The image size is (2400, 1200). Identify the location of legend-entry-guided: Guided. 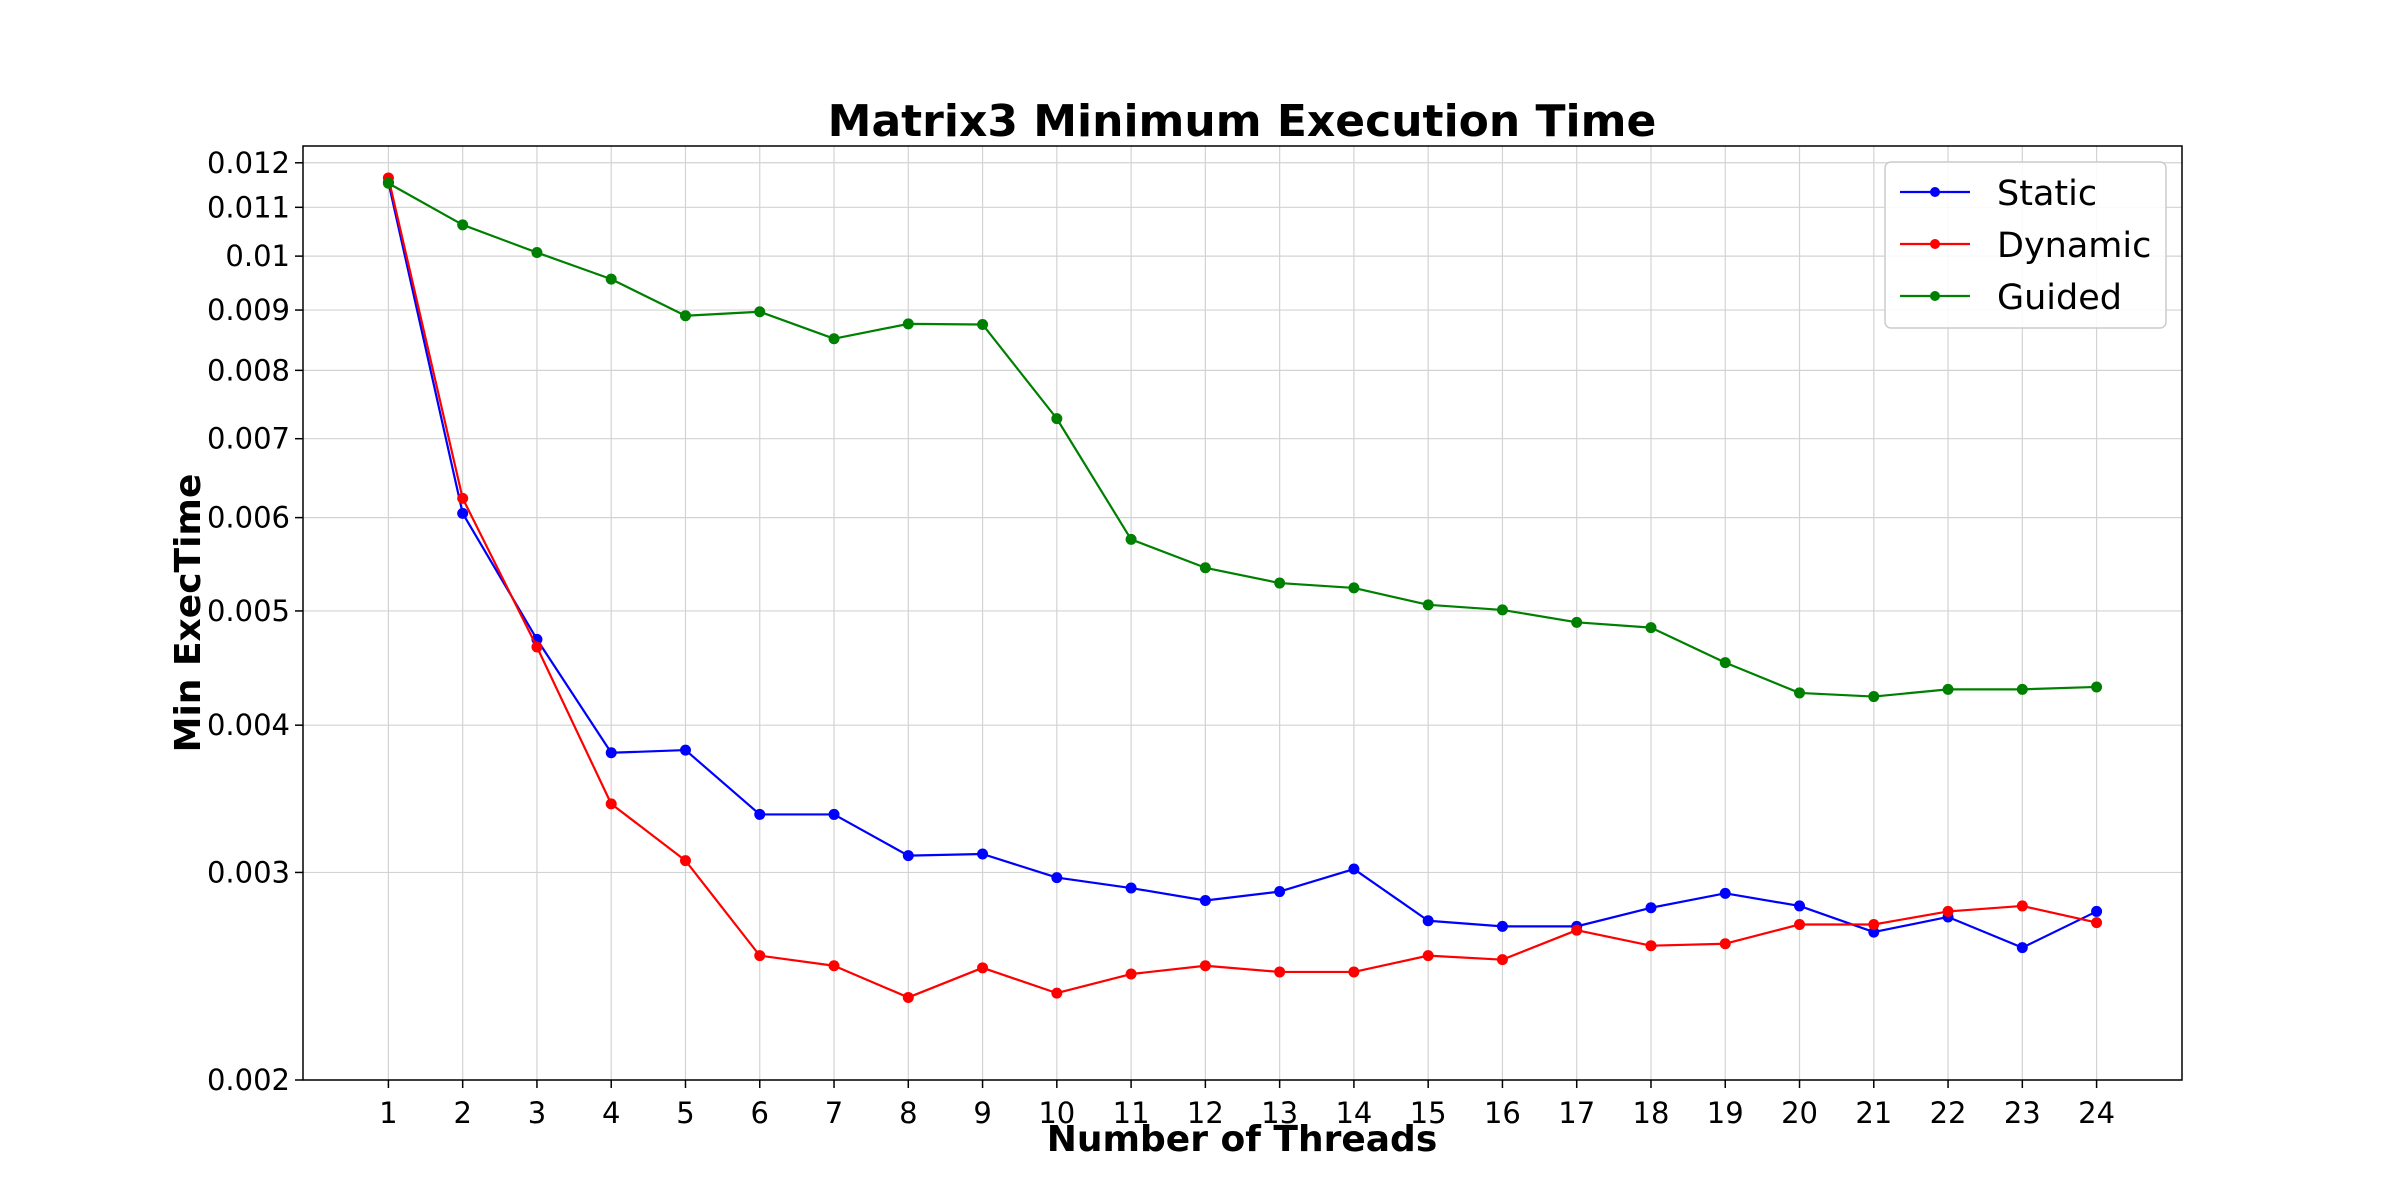
(2011, 298).